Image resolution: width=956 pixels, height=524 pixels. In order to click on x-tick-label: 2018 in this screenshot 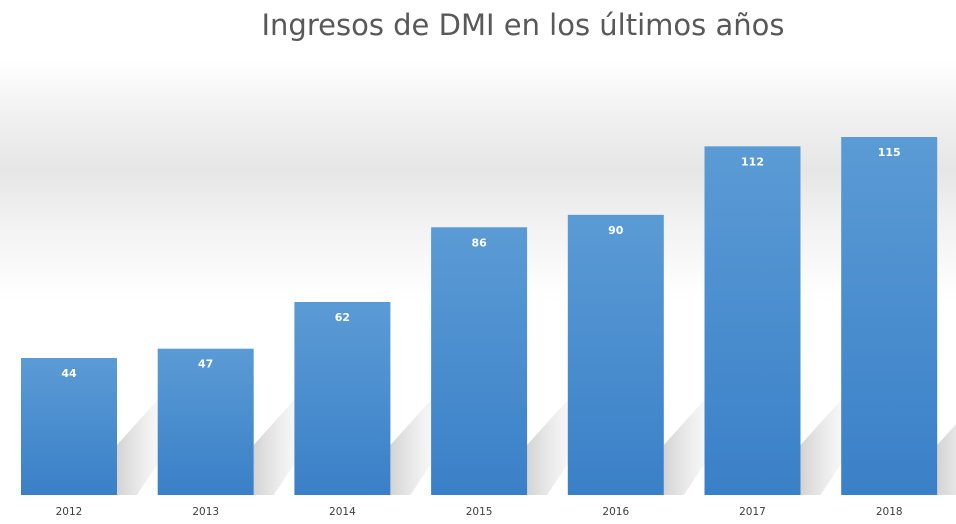, I will do `click(889, 512)`.